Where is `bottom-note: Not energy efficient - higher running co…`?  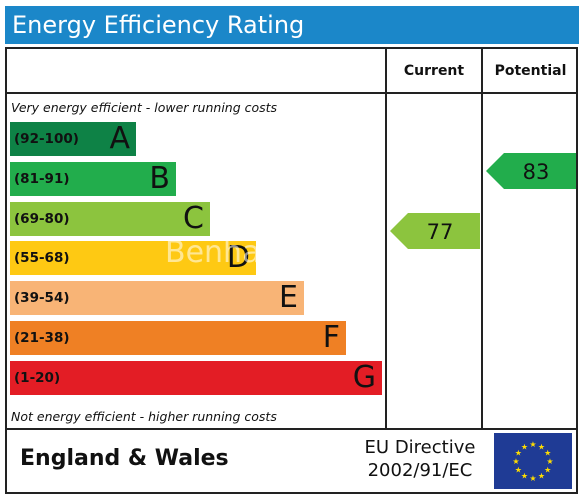
bottom-note: Not energy efficient - higher running co… is located at coordinates (144, 416).